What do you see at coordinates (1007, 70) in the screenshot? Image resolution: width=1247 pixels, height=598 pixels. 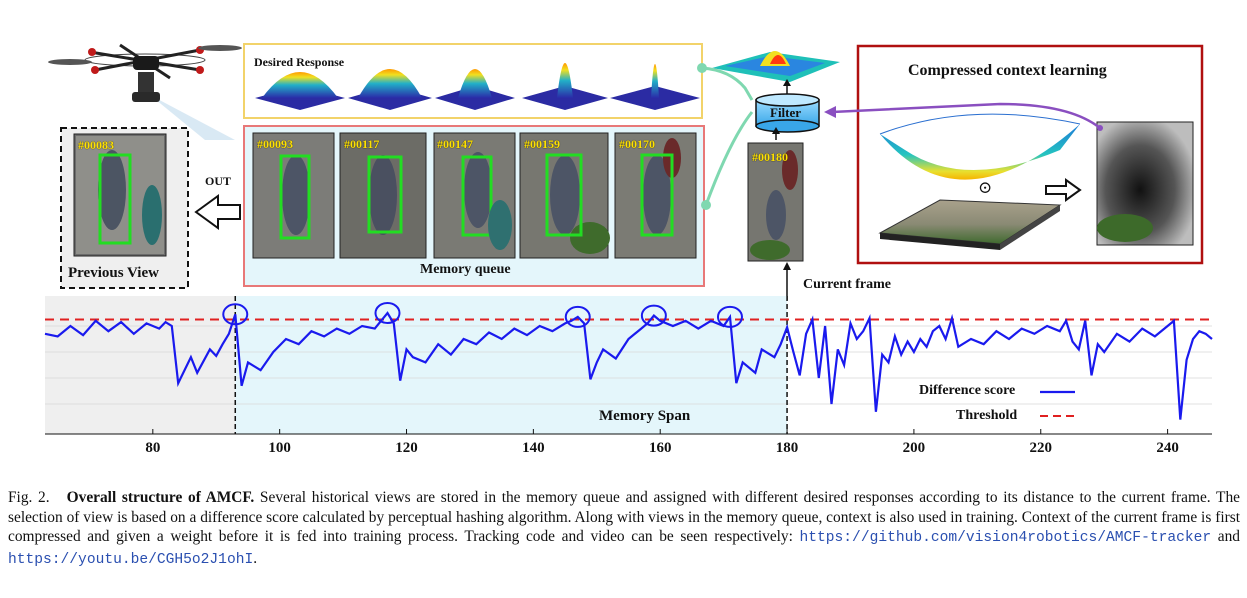 I see `context-title: Compressed context learning` at bounding box center [1007, 70].